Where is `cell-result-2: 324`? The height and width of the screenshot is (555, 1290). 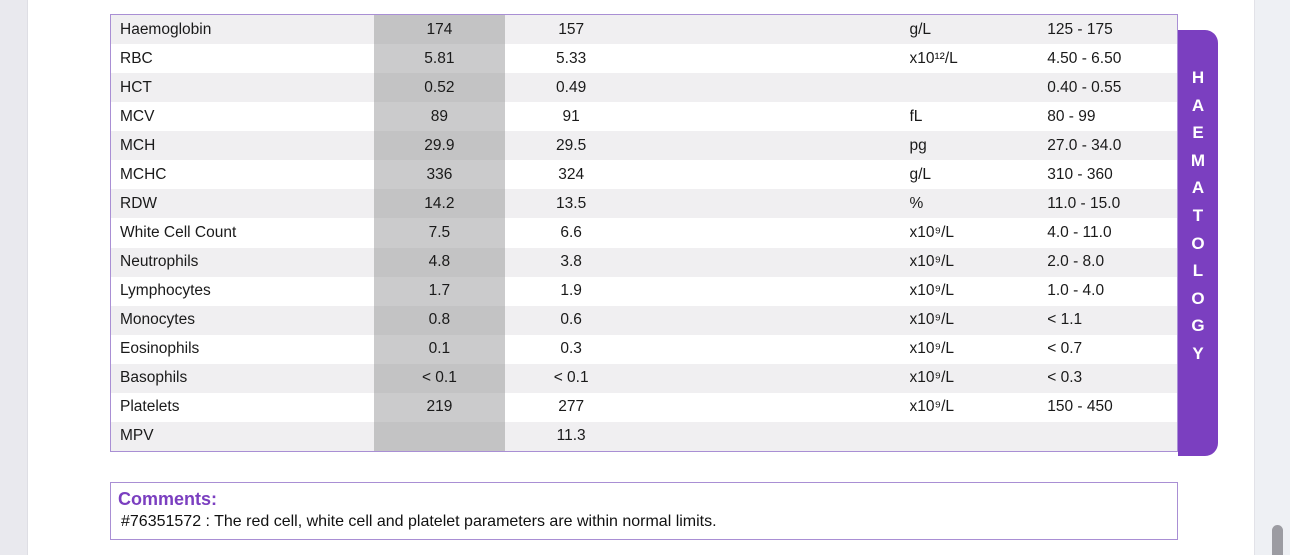 cell-result-2: 324 is located at coordinates (571, 174).